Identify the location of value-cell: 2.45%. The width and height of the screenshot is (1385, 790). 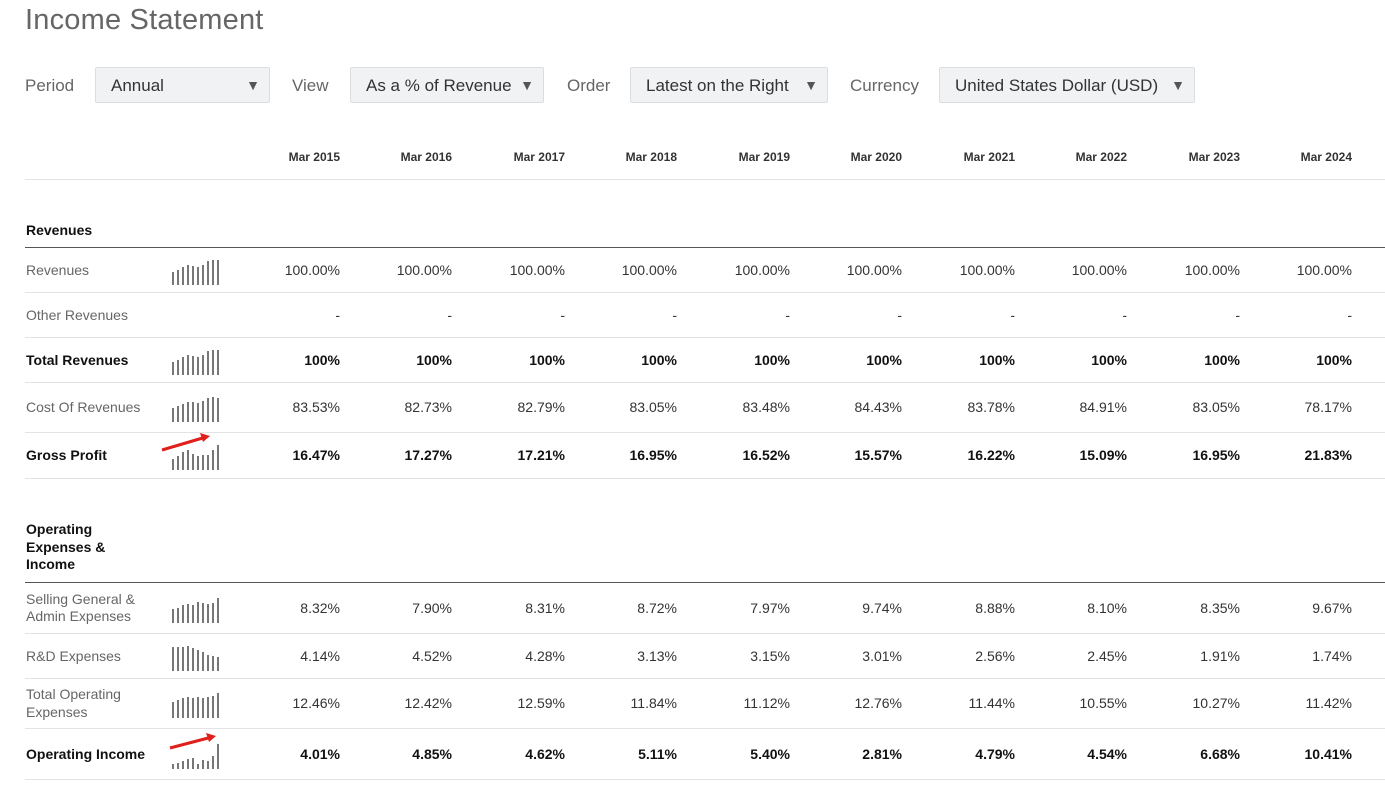
(1107, 655).